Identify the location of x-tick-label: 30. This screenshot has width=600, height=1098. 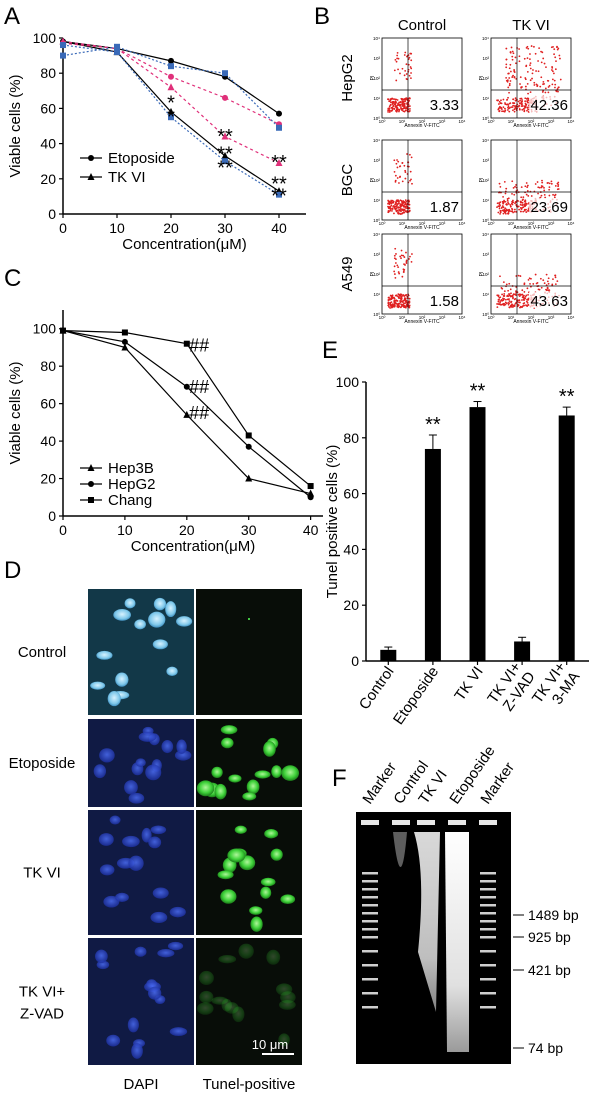
(249, 530).